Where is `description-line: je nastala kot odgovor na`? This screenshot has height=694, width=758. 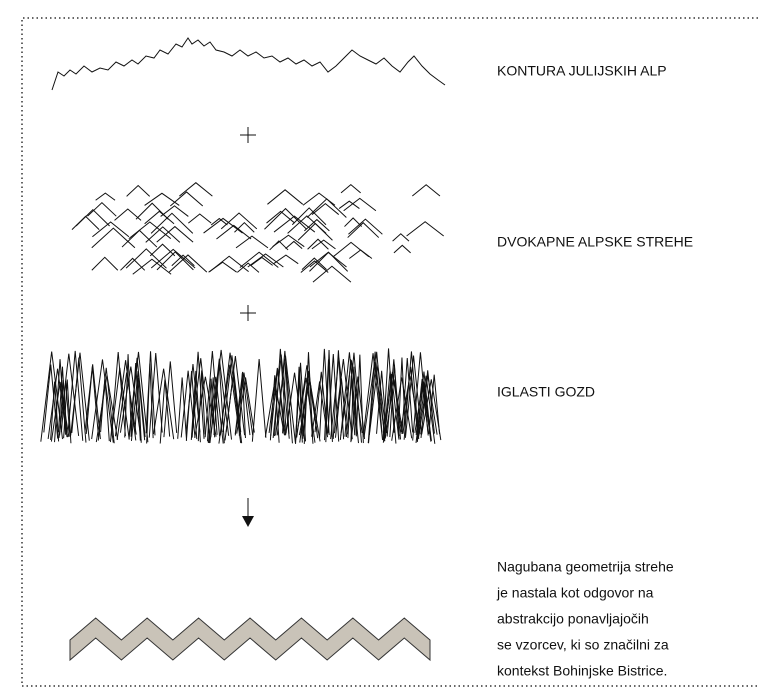
description-line: je nastala kot odgovor na is located at coordinates (575, 593).